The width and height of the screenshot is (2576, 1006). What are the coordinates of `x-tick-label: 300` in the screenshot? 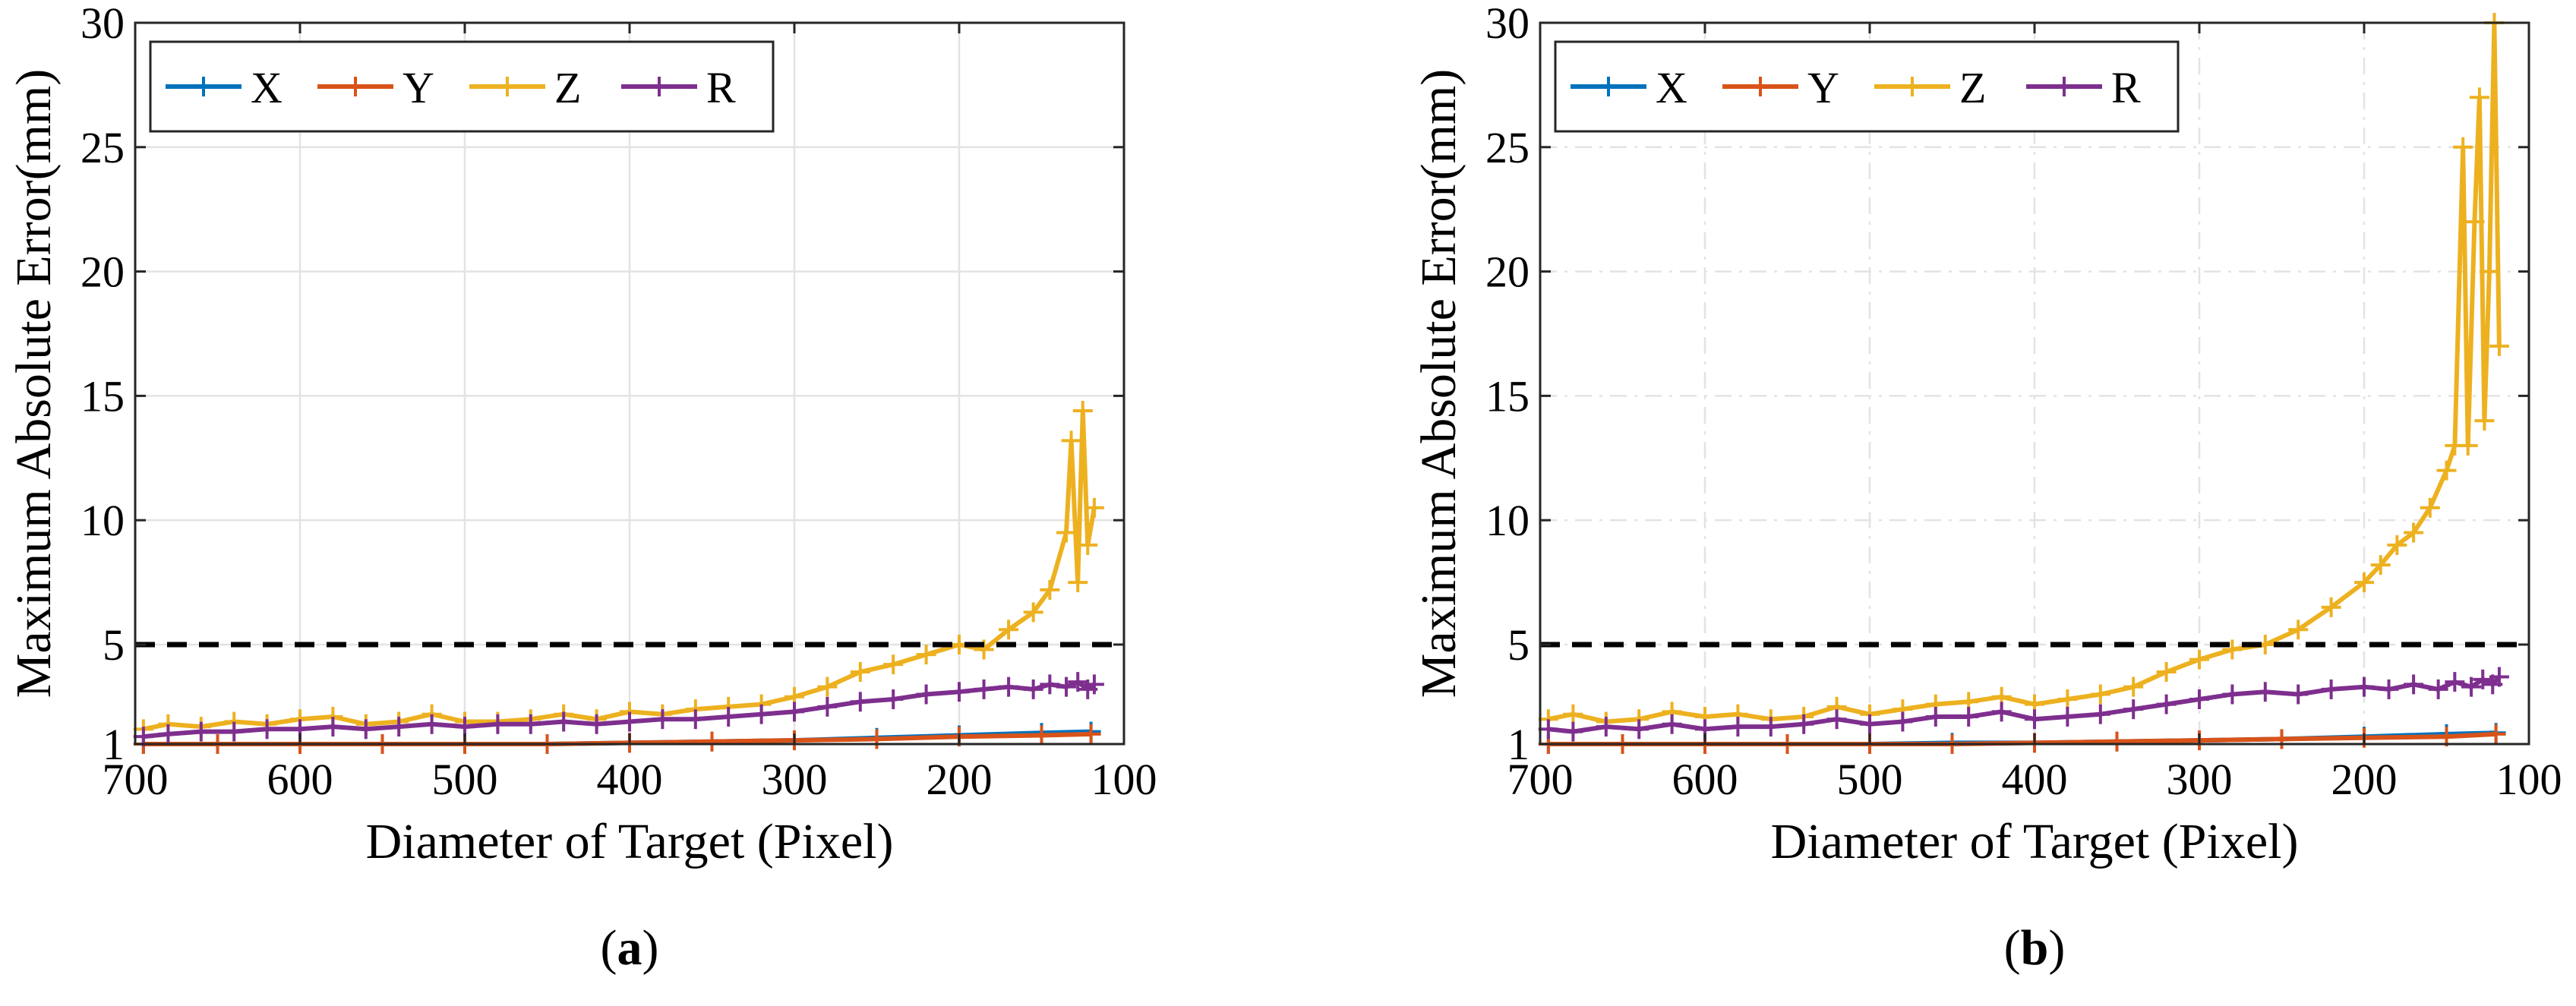 It's located at (795, 780).